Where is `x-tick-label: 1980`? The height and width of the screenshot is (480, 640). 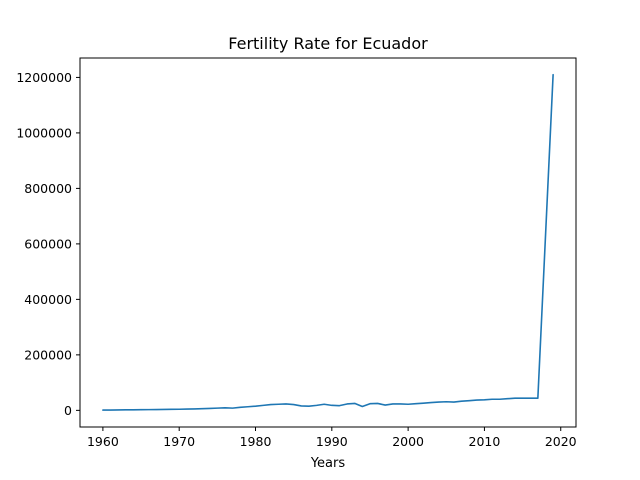 x-tick-label: 1980 is located at coordinates (256, 441).